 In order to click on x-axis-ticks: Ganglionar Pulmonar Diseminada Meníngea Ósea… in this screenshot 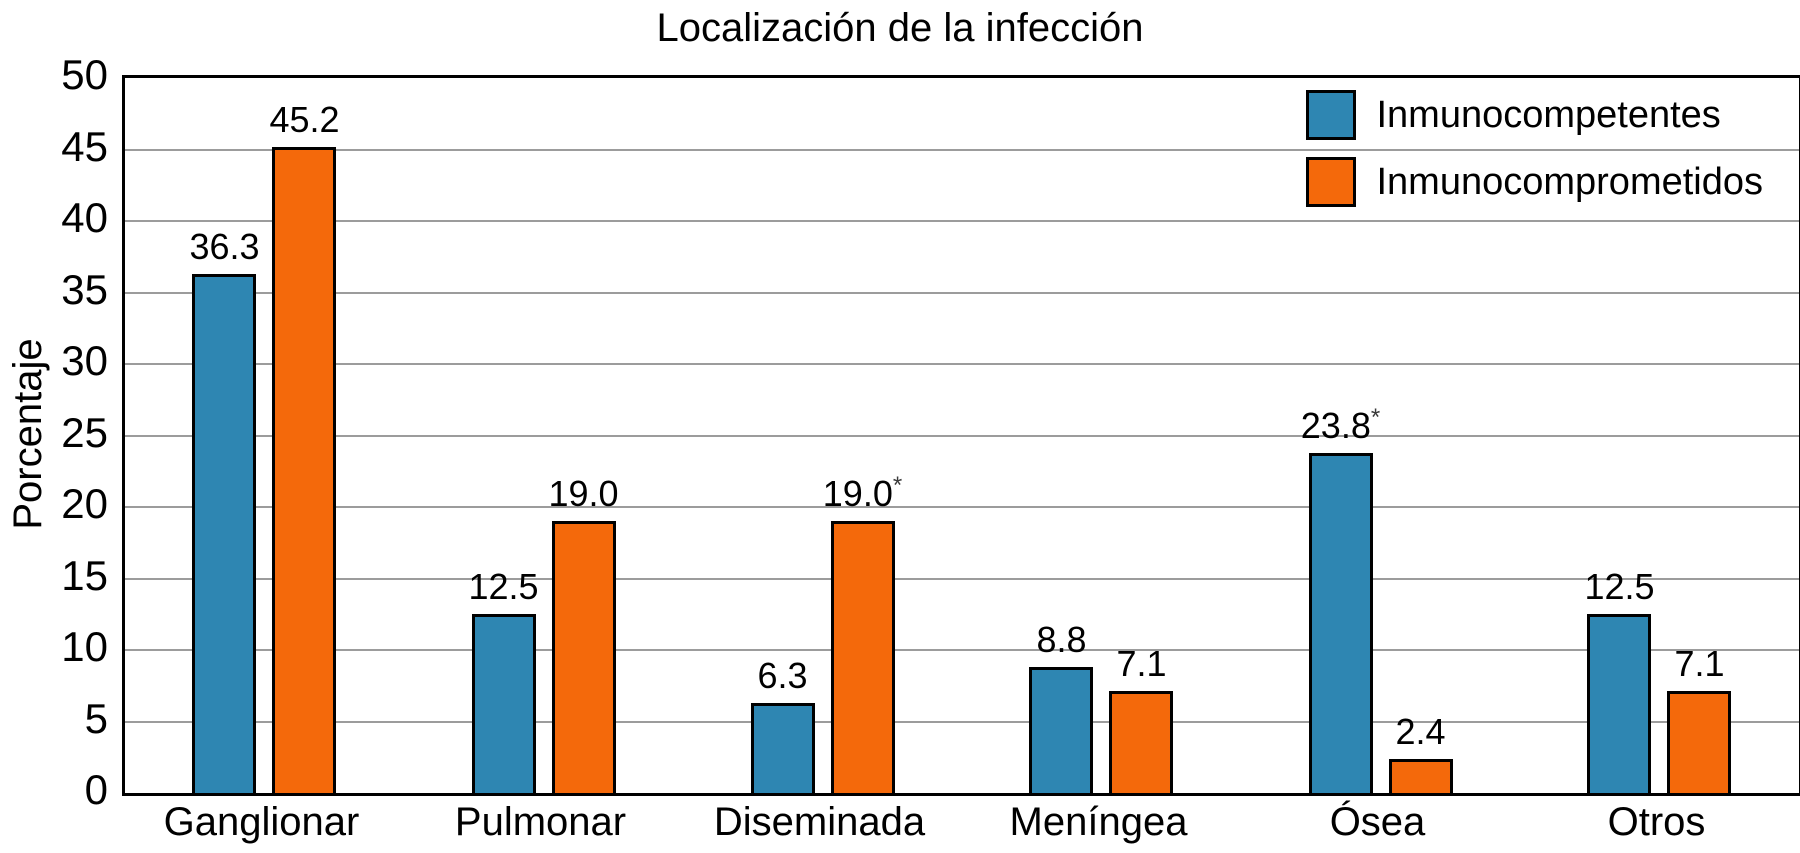, I will do `click(959, 825)`.